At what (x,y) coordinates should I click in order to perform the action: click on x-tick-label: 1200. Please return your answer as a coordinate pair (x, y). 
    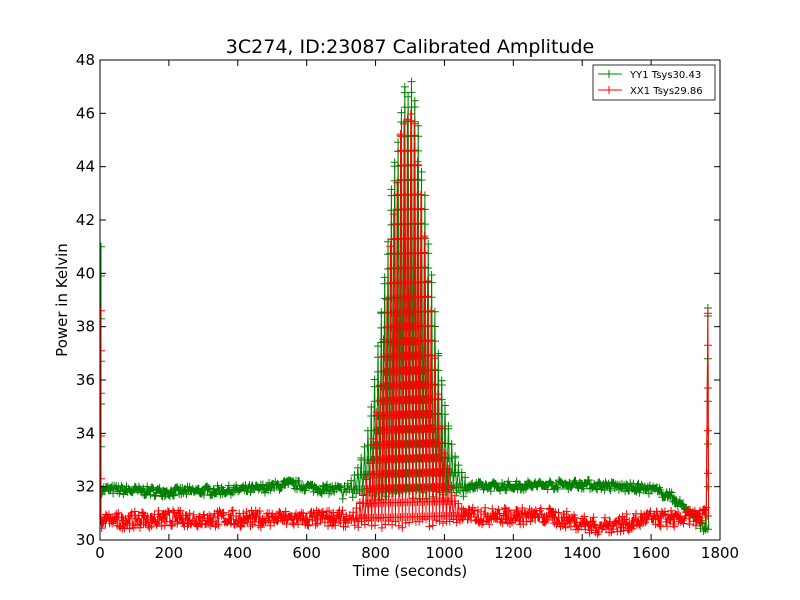
    Looking at the image, I should click on (513, 553).